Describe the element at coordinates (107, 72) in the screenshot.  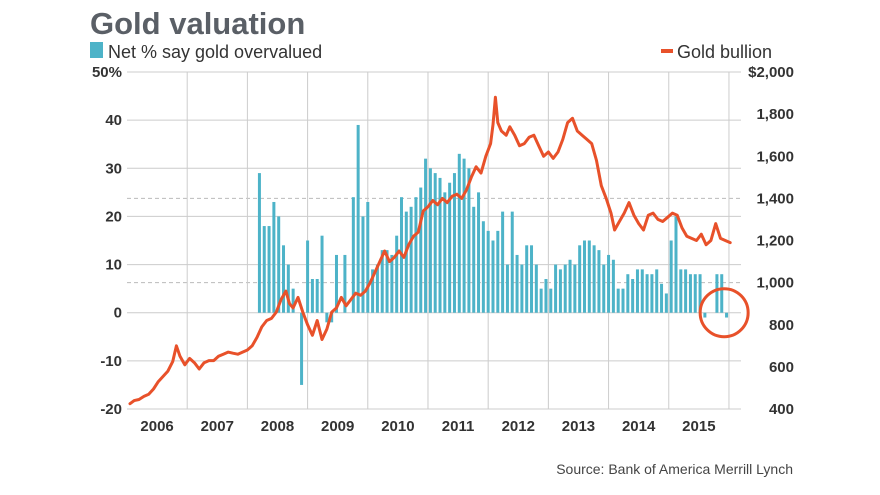
I see `left-tick-label: 50%` at that location.